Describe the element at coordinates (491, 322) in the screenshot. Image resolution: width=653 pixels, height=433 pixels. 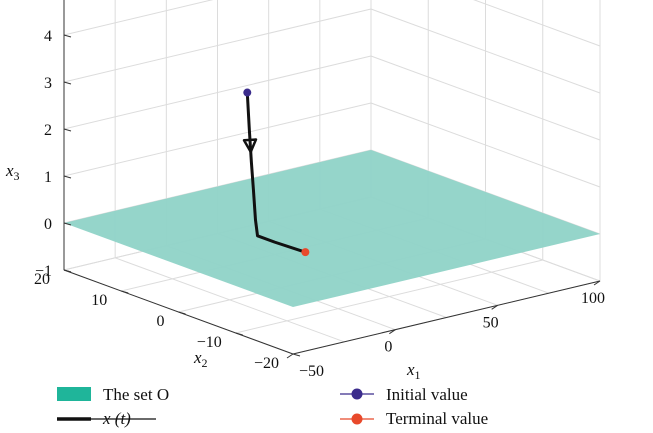
I see `x1-tick-label: 50` at that location.